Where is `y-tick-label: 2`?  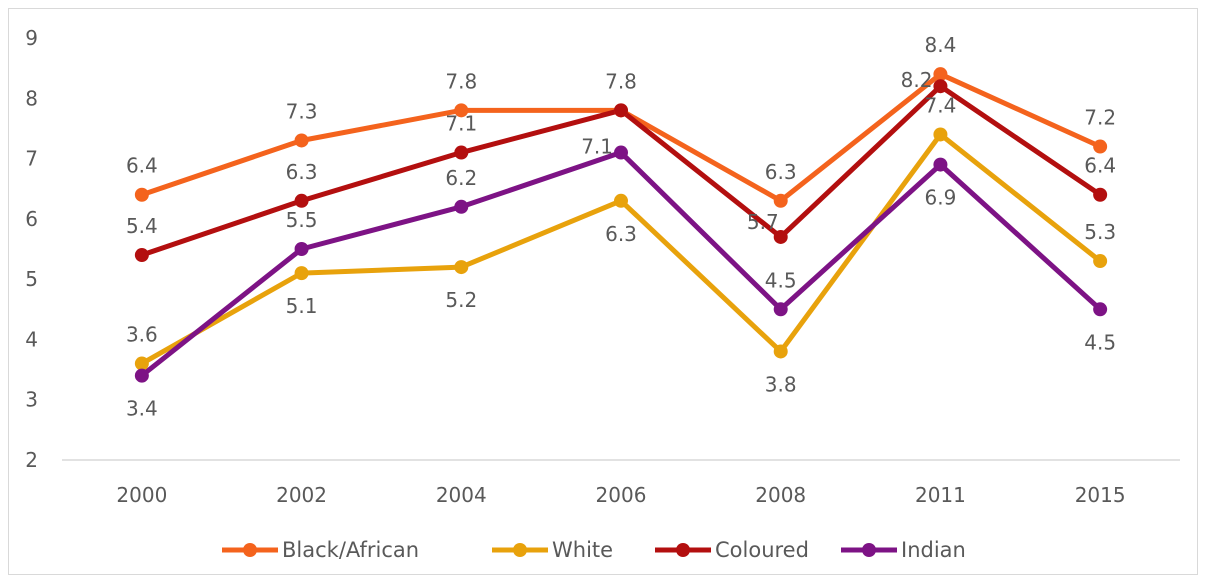
y-tick-label: 2 is located at coordinates (31, 460).